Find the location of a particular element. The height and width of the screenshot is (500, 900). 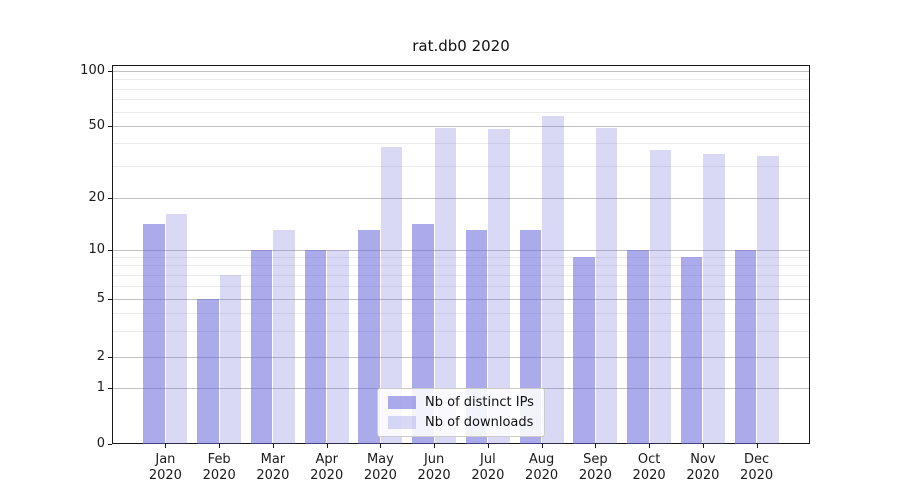

y-tick-label: 10 is located at coordinates (96, 249).